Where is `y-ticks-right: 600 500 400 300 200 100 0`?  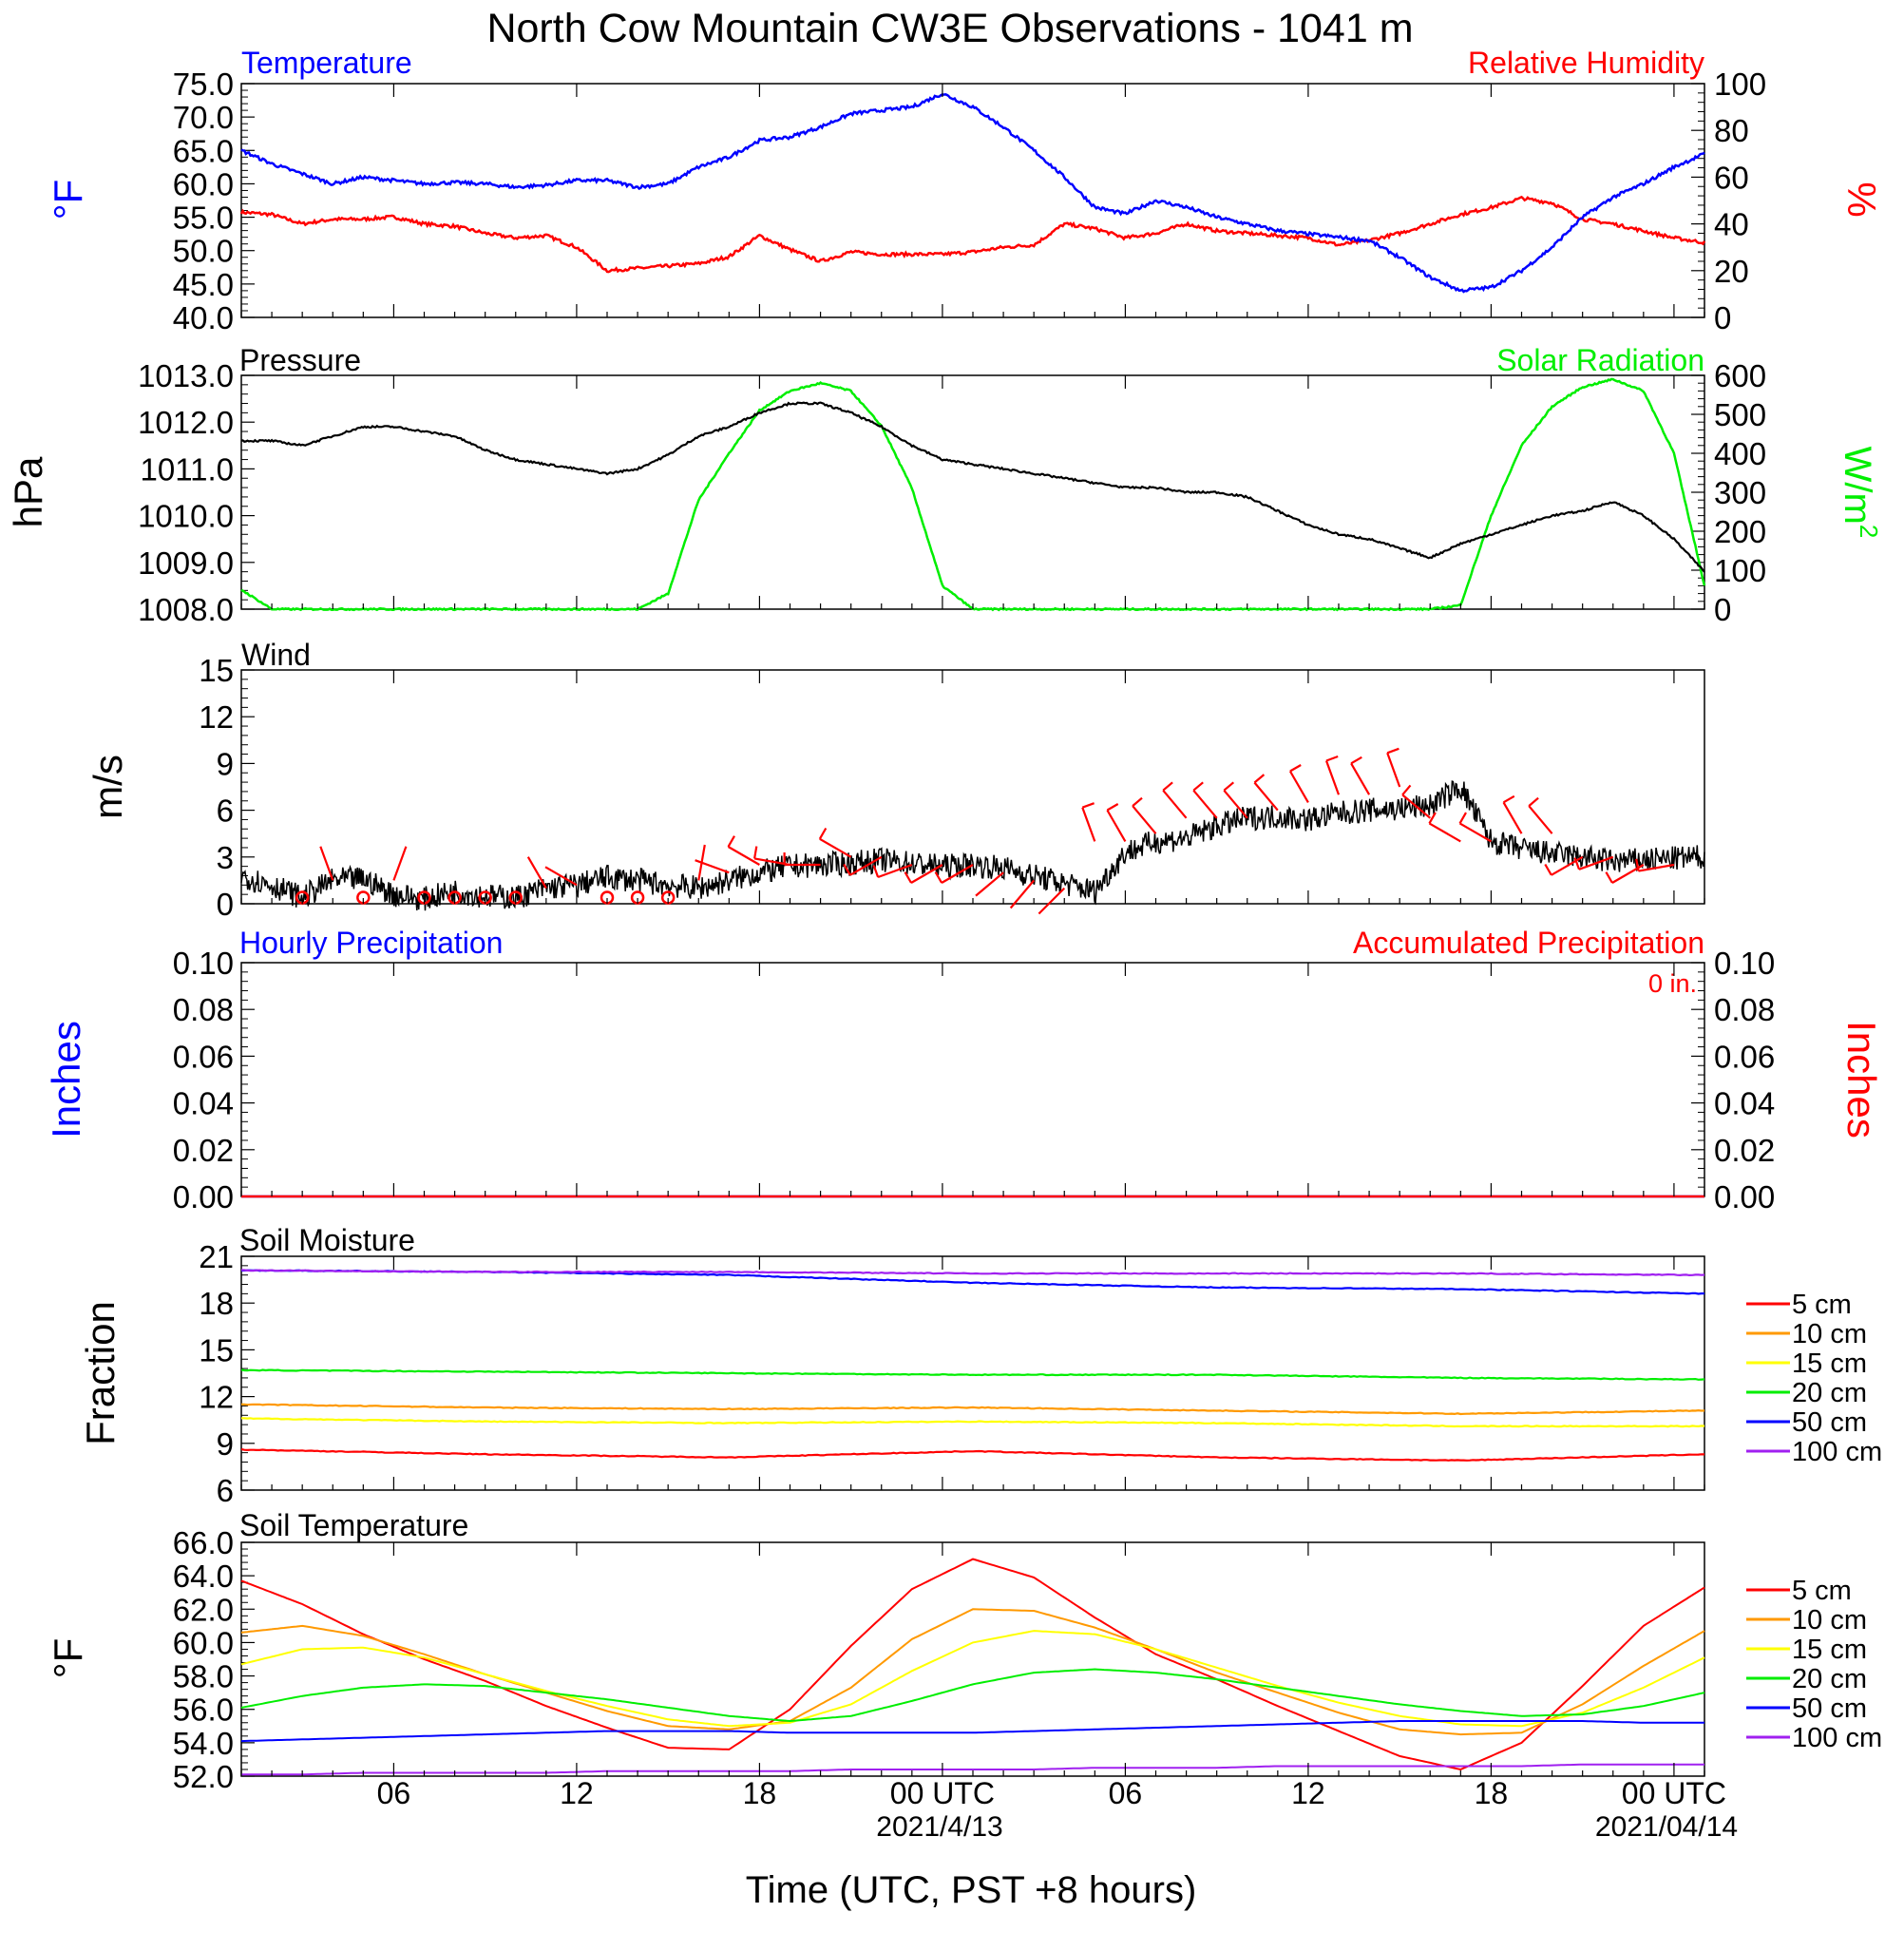 y-ticks-right: 600 500 400 300 200 100 0 is located at coordinates (1728, 492).